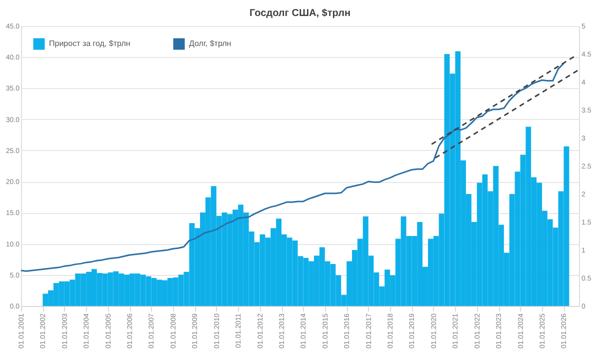 This screenshot has width=596, height=354. I want to click on chart-title: Госдолг США, $трлн, so click(300, 13).